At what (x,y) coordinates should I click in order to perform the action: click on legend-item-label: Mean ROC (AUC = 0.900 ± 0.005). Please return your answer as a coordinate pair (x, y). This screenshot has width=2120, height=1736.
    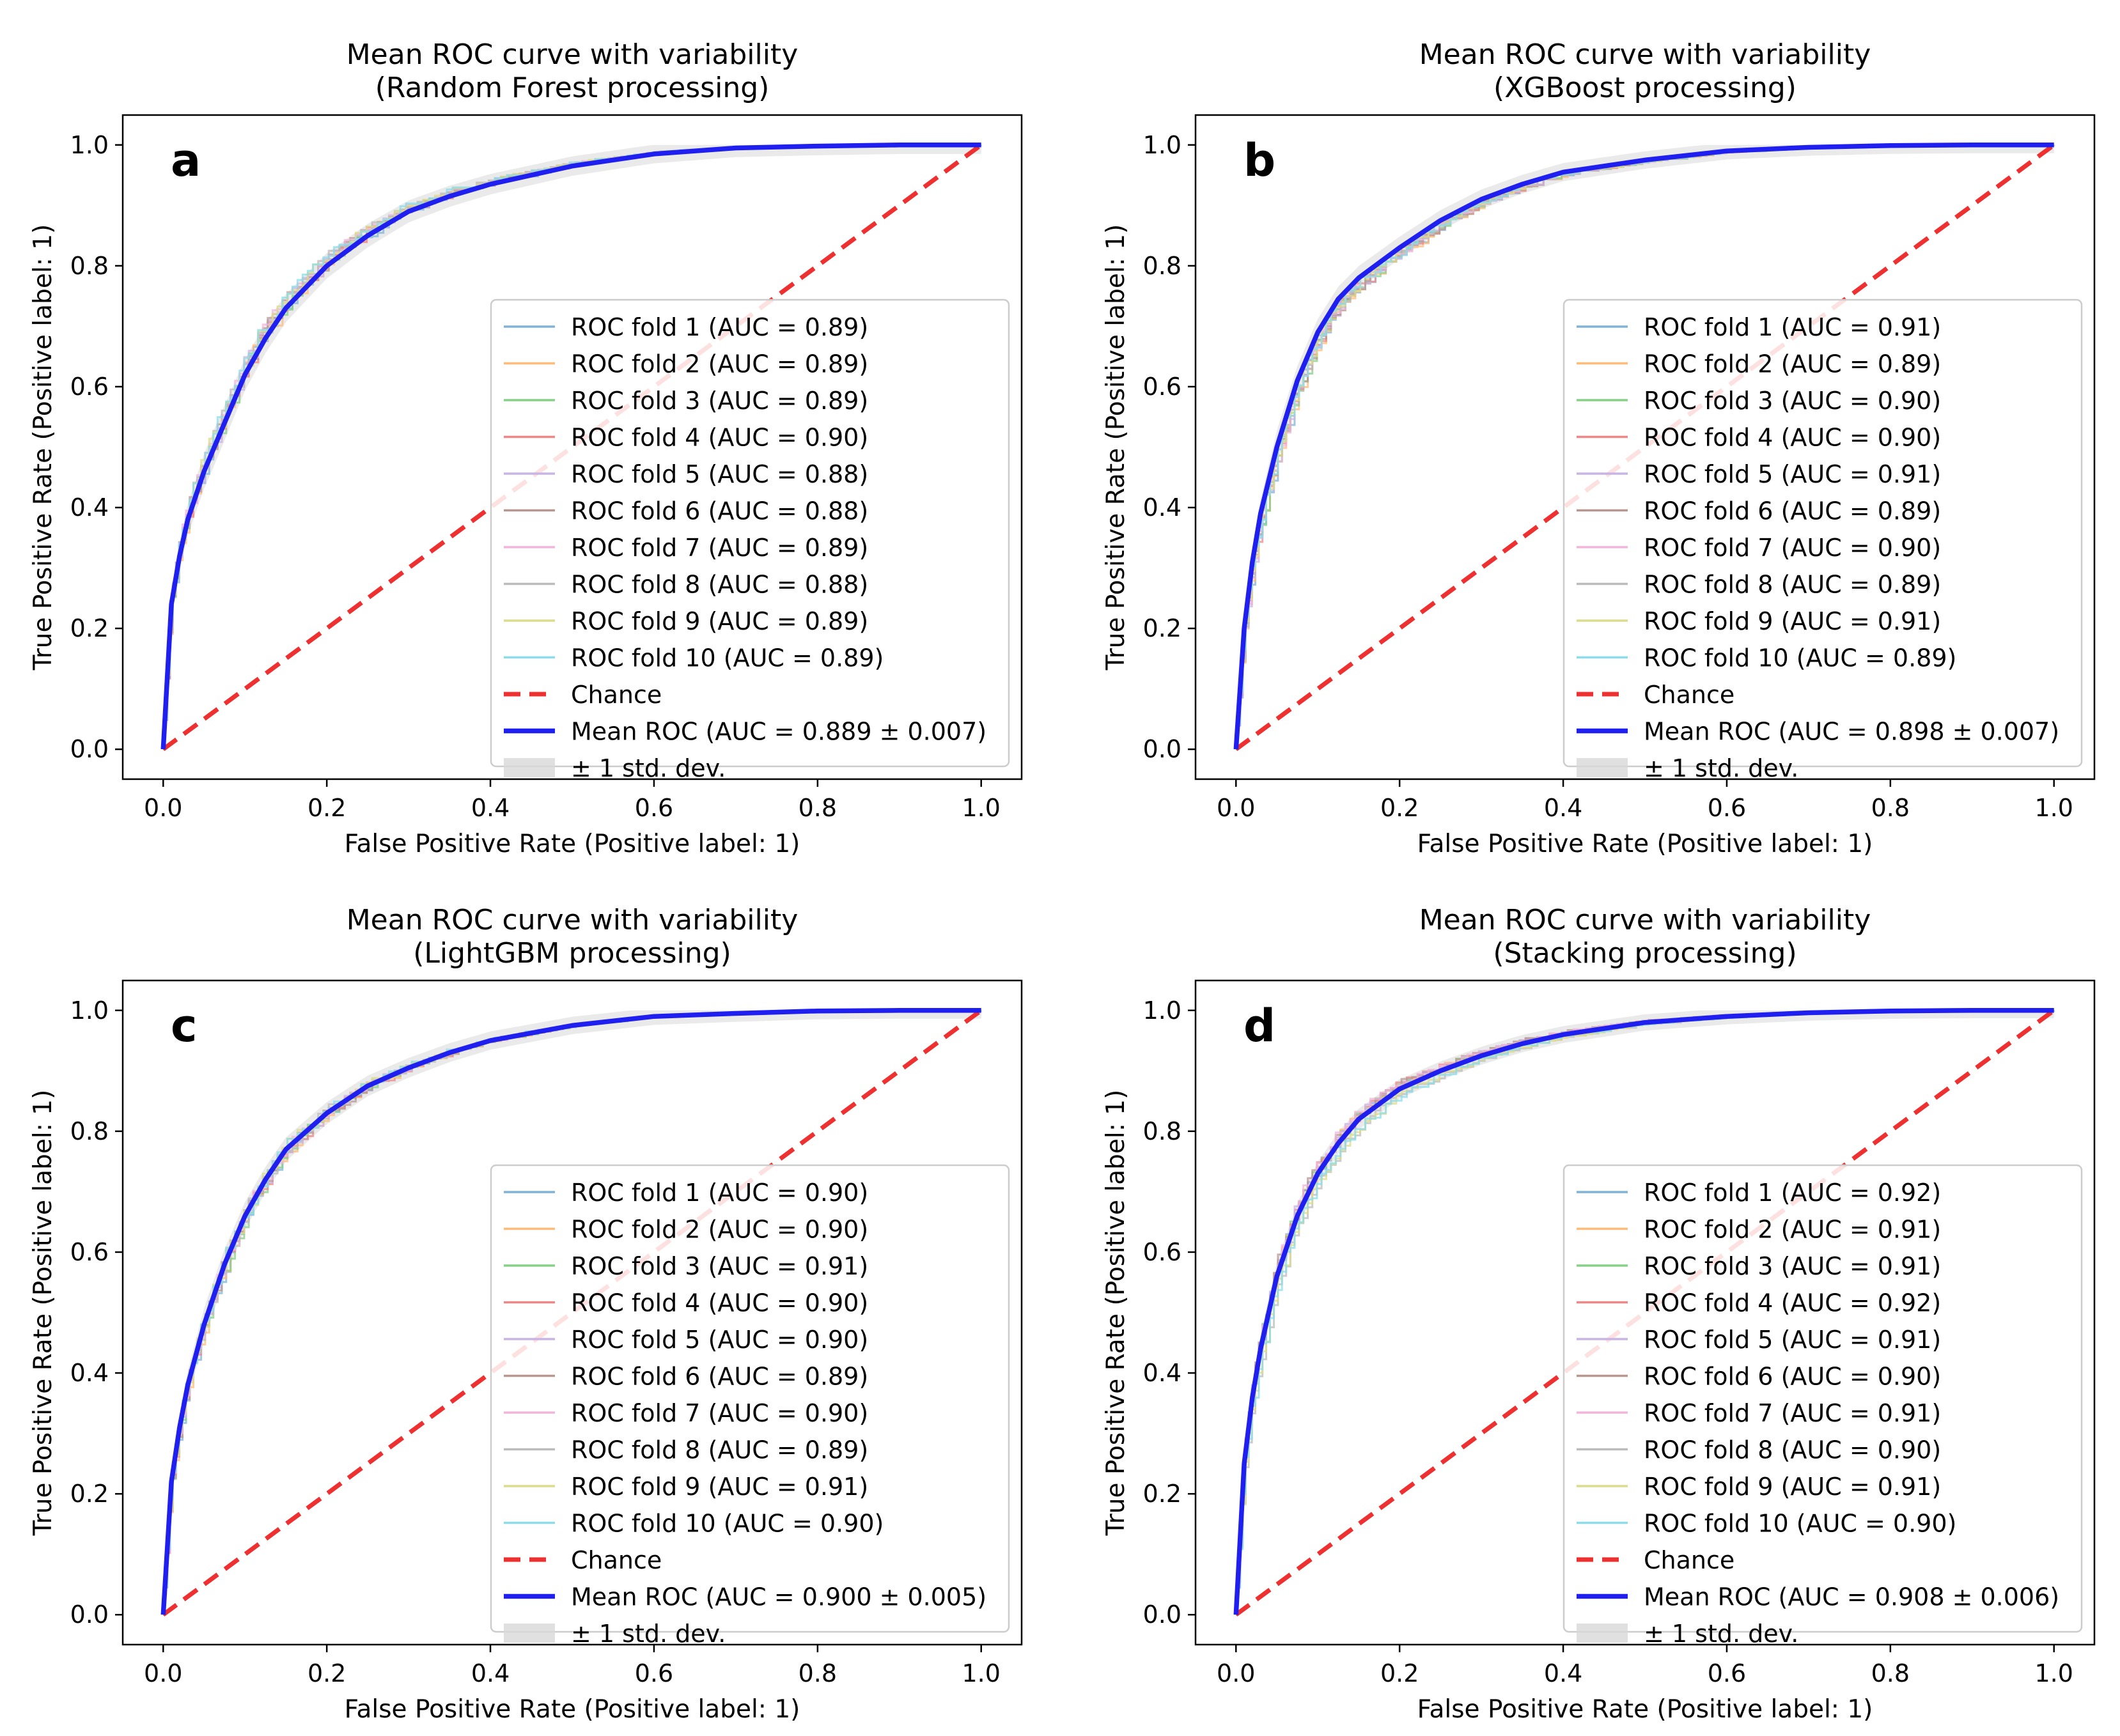
    Looking at the image, I should click on (778, 1597).